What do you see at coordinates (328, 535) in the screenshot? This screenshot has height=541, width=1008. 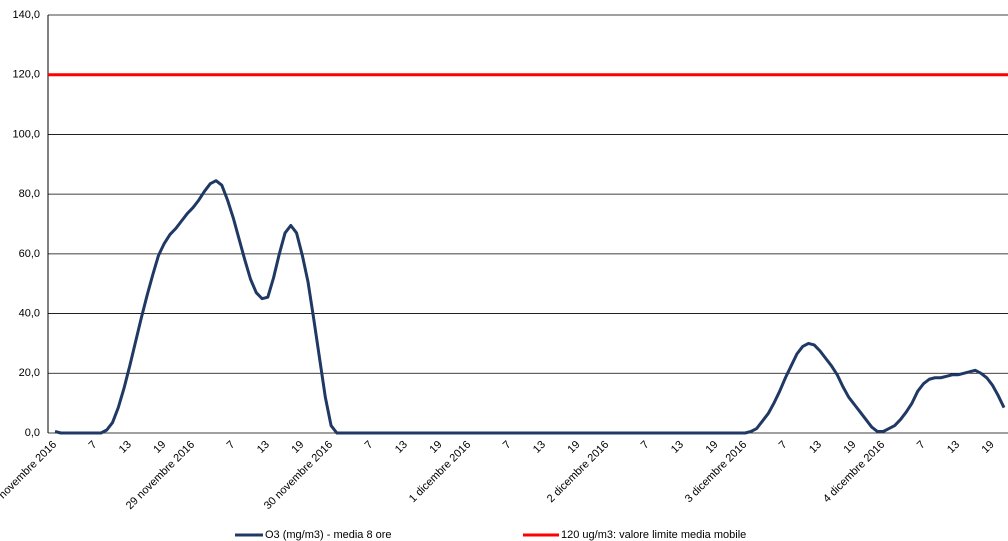 I see `legend-label: O3 (mg/m3) - media 8 ore` at bounding box center [328, 535].